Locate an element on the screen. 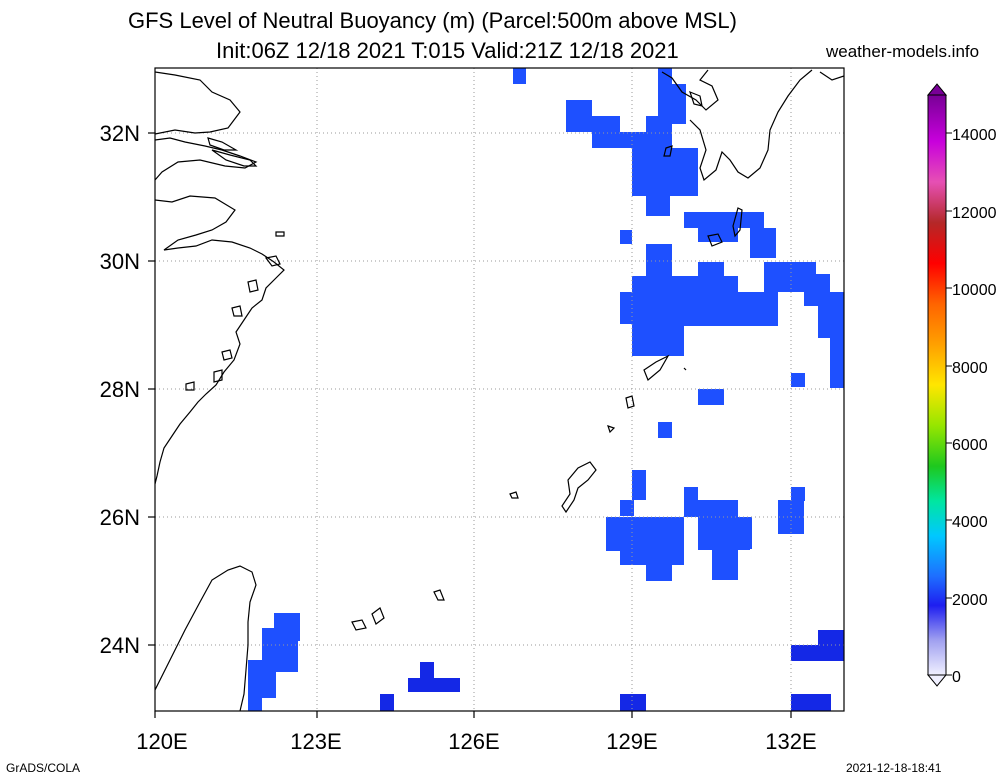 The width and height of the screenshot is (1000, 779). lon-label-126e: 126E is located at coordinates (473, 741).